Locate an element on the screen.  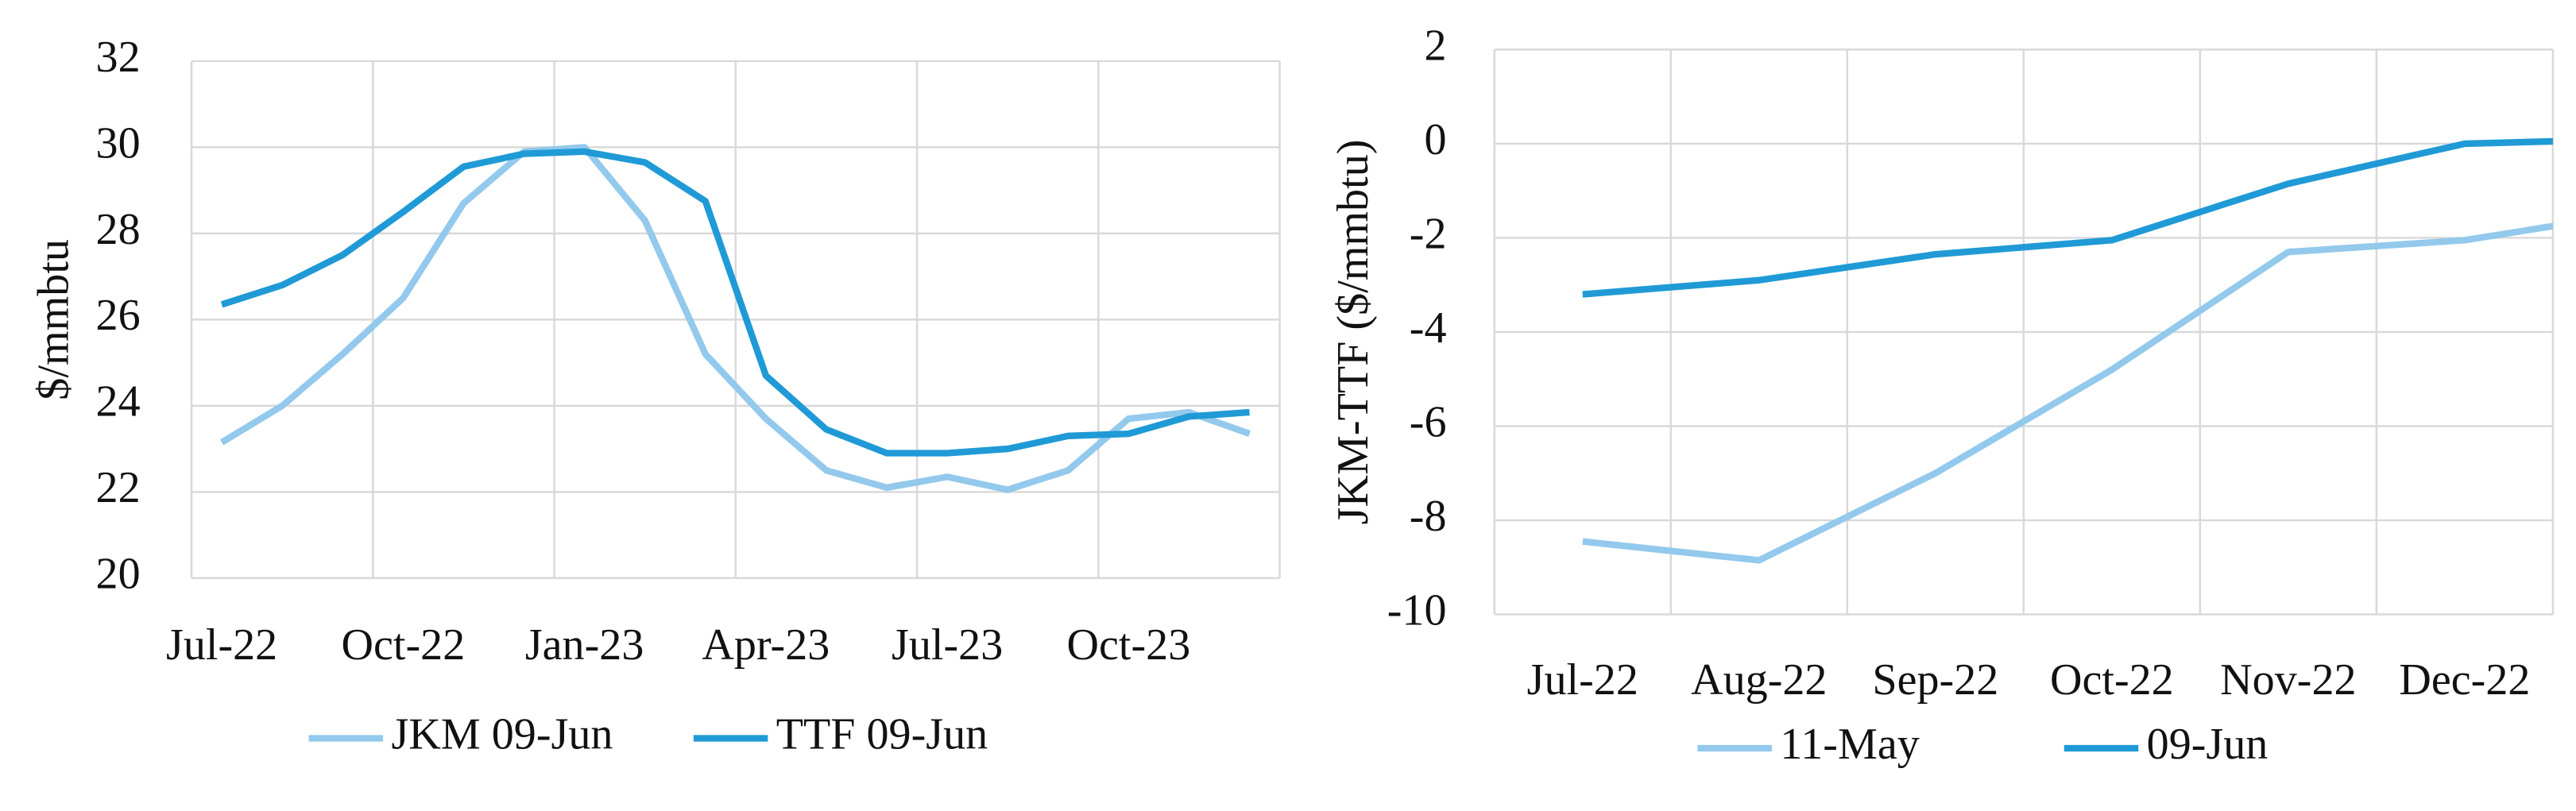
y-axis-title: $/mmbtu is located at coordinates (54, 319).